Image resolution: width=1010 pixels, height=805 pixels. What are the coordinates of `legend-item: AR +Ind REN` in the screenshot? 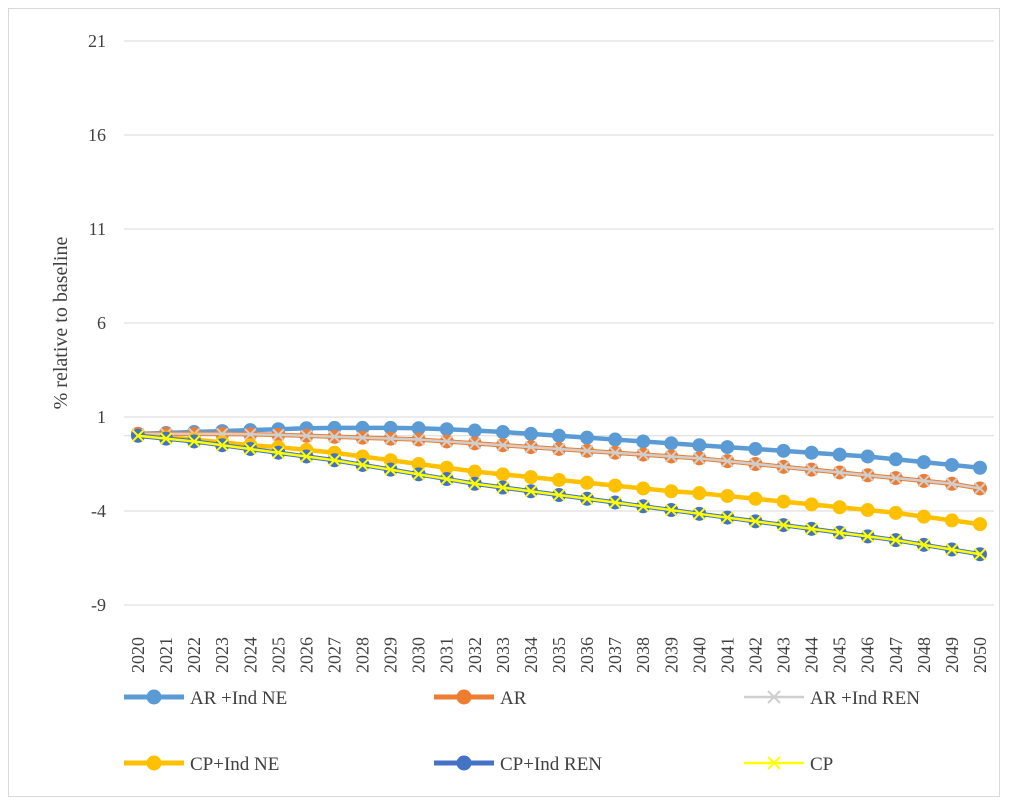 It's located at (832, 698).